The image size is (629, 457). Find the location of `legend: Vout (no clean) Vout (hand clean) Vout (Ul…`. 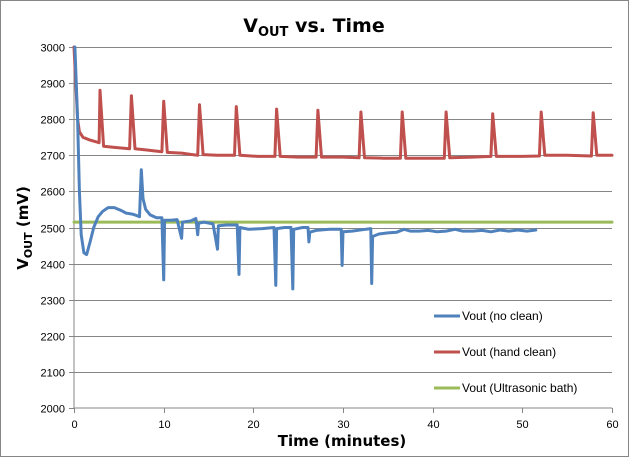

legend: Vout (no clean) Vout (hand clean) Vout (Ul… is located at coordinates (505, 352).